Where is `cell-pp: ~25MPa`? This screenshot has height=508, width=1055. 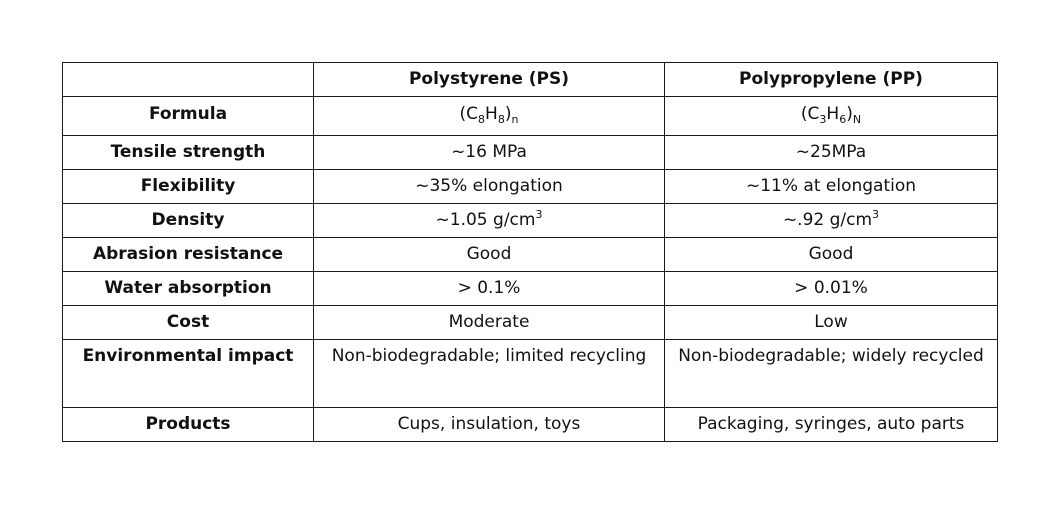 cell-pp: ~25MPa is located at coordinates (831, 152).